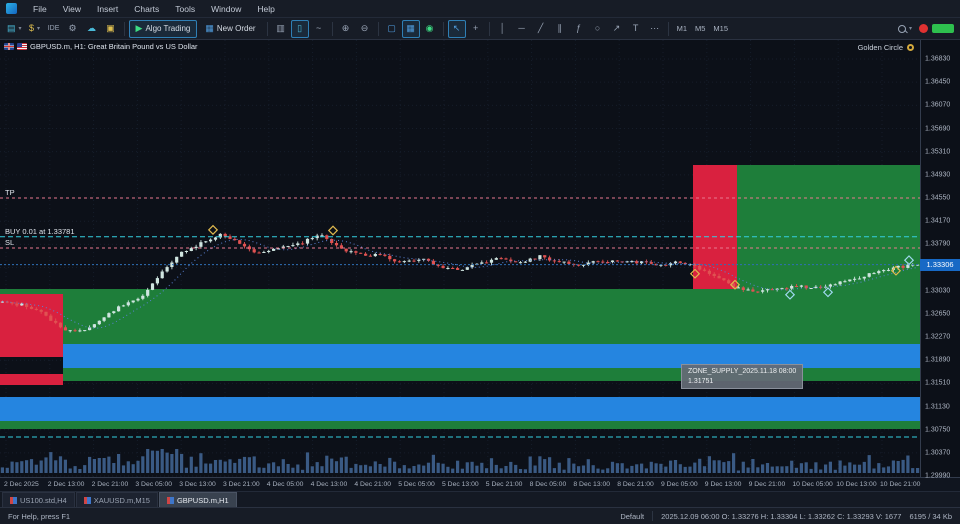  Describe the element at coordinates (71, 9) in the screenshot. I see `menu-view: View` at that location.